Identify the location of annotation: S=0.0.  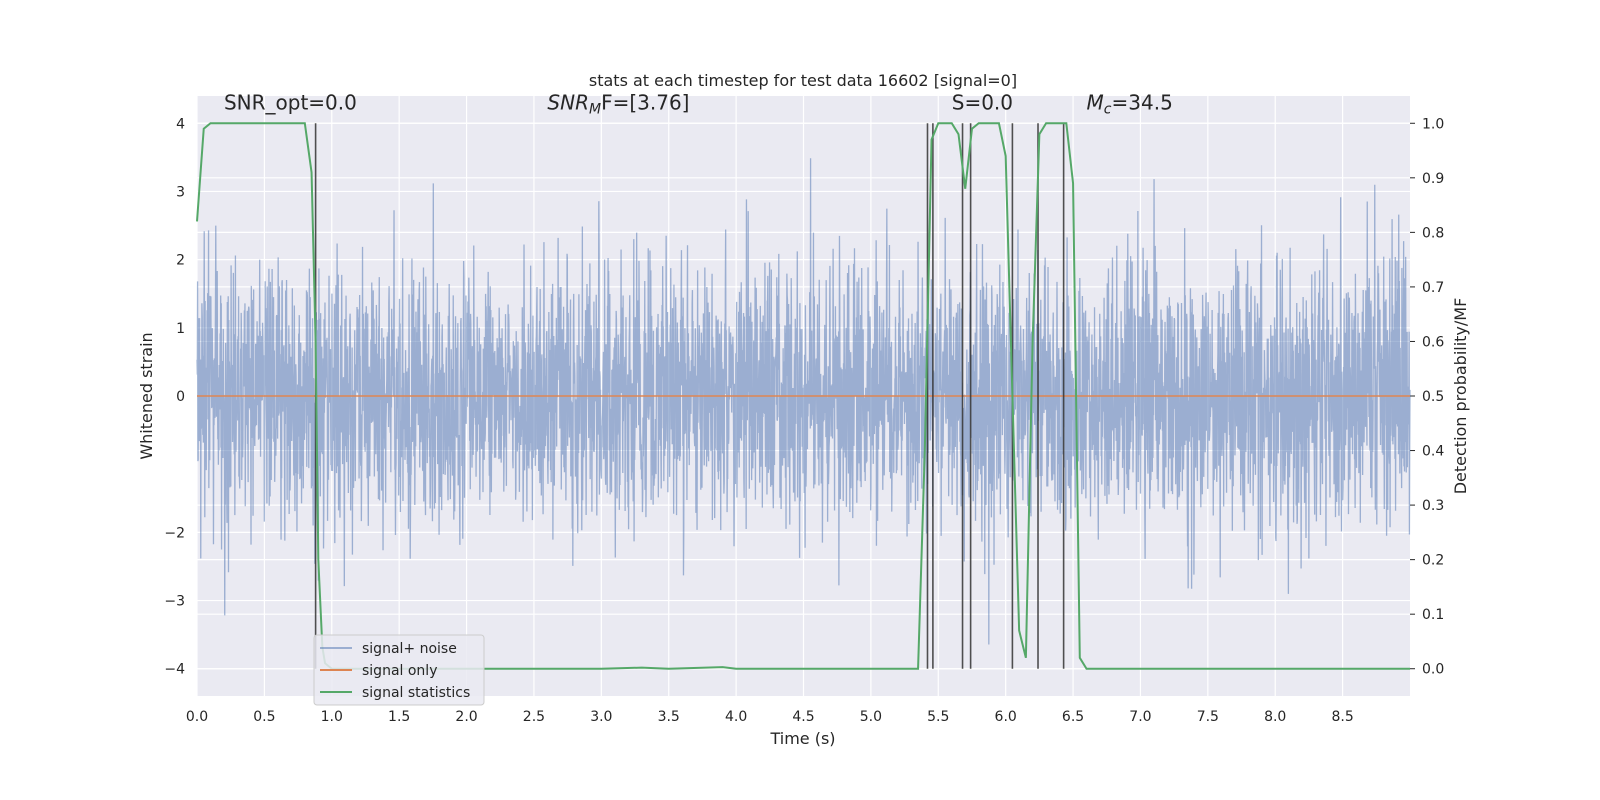
(982, 103).